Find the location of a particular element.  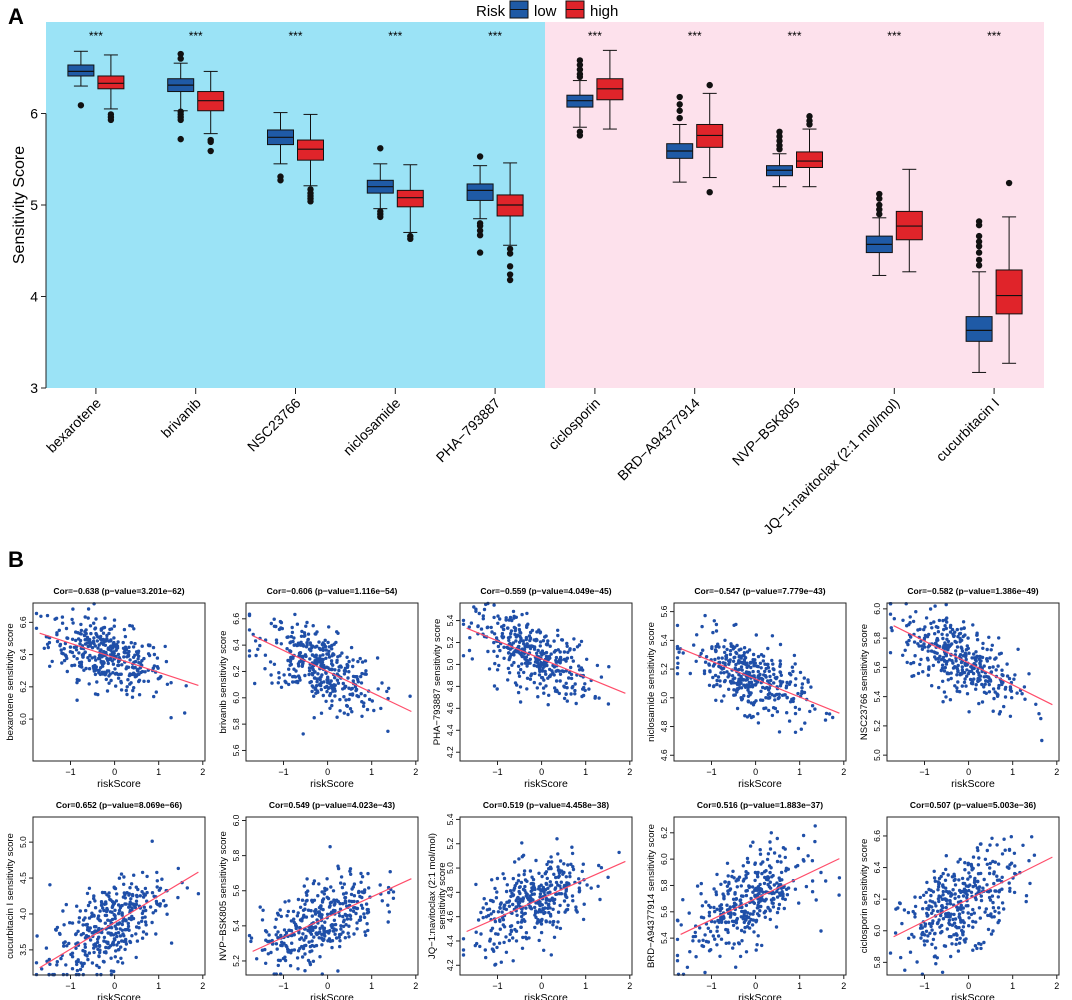

plot-frame is located at coordinates (546, 682).